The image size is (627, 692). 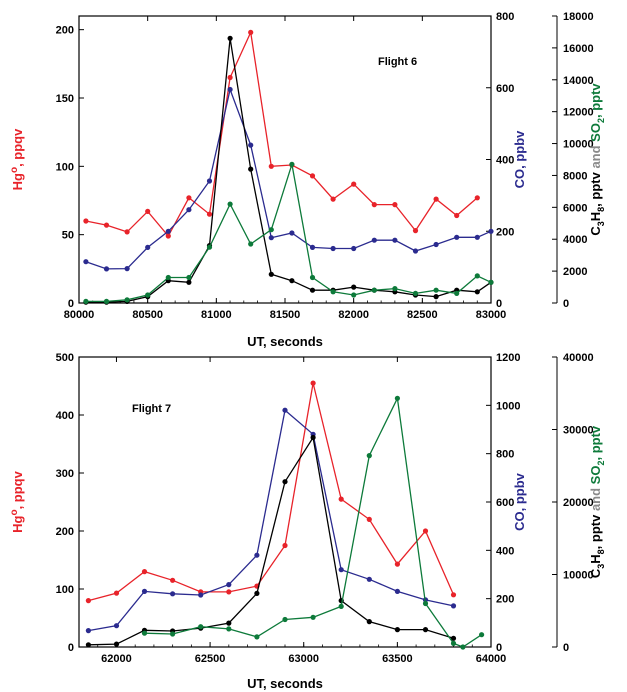 I want to click on x-tick-label: 81000, so click(x=216, y=315).